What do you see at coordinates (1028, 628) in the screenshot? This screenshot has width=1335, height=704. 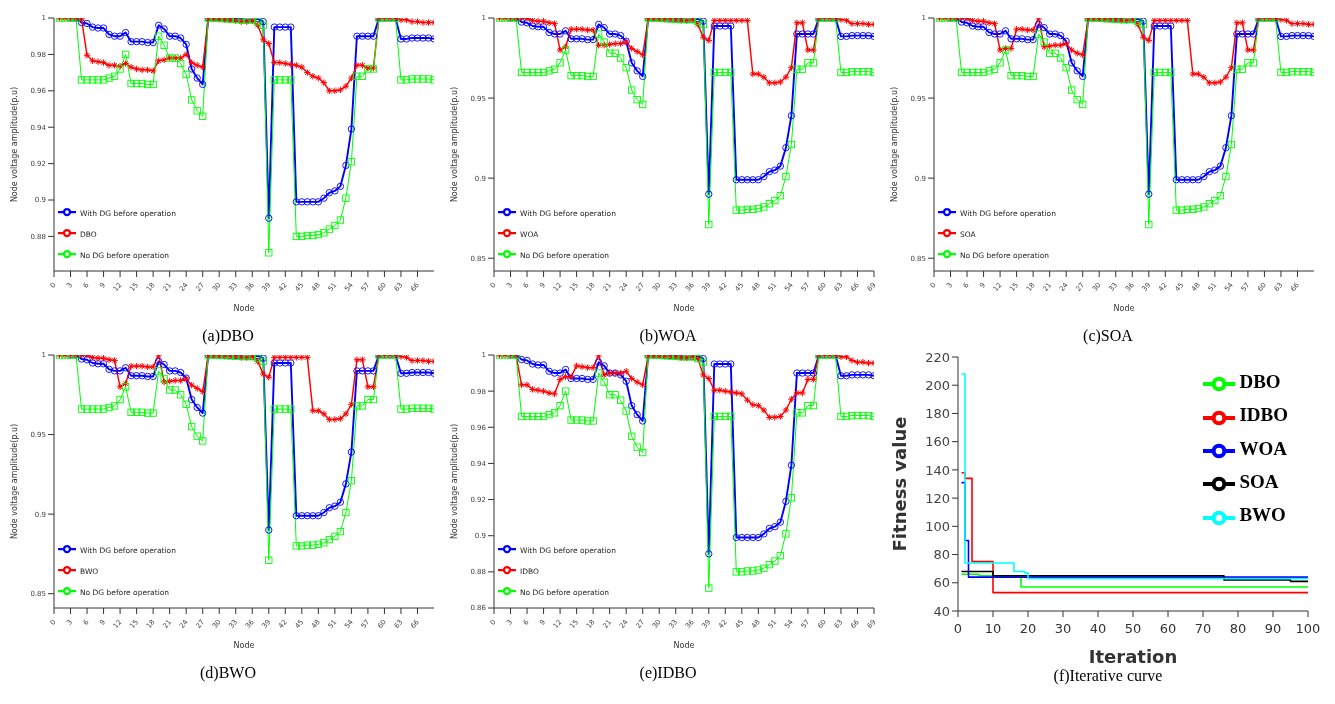 I see `x-tick-label: 20` at bounding box center [1028, 628].